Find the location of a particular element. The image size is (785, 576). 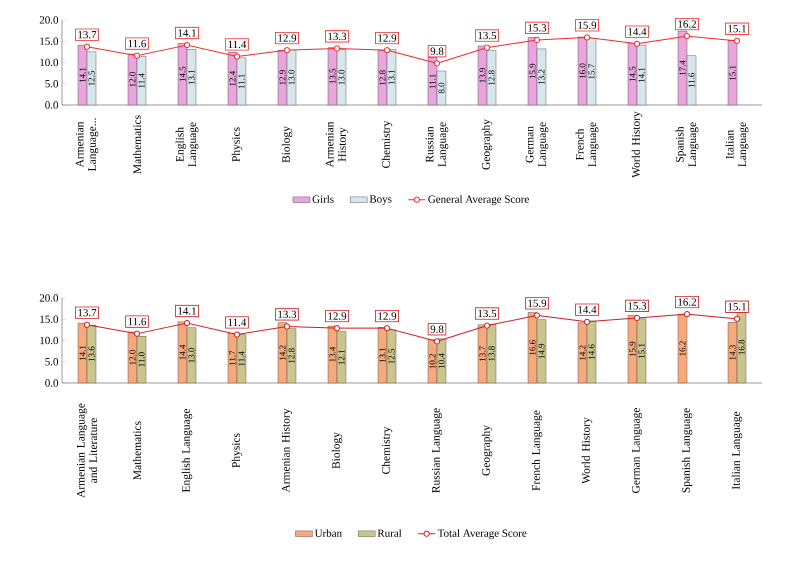

y-tick-label: 5.0 is located at coordinates (51, 362).